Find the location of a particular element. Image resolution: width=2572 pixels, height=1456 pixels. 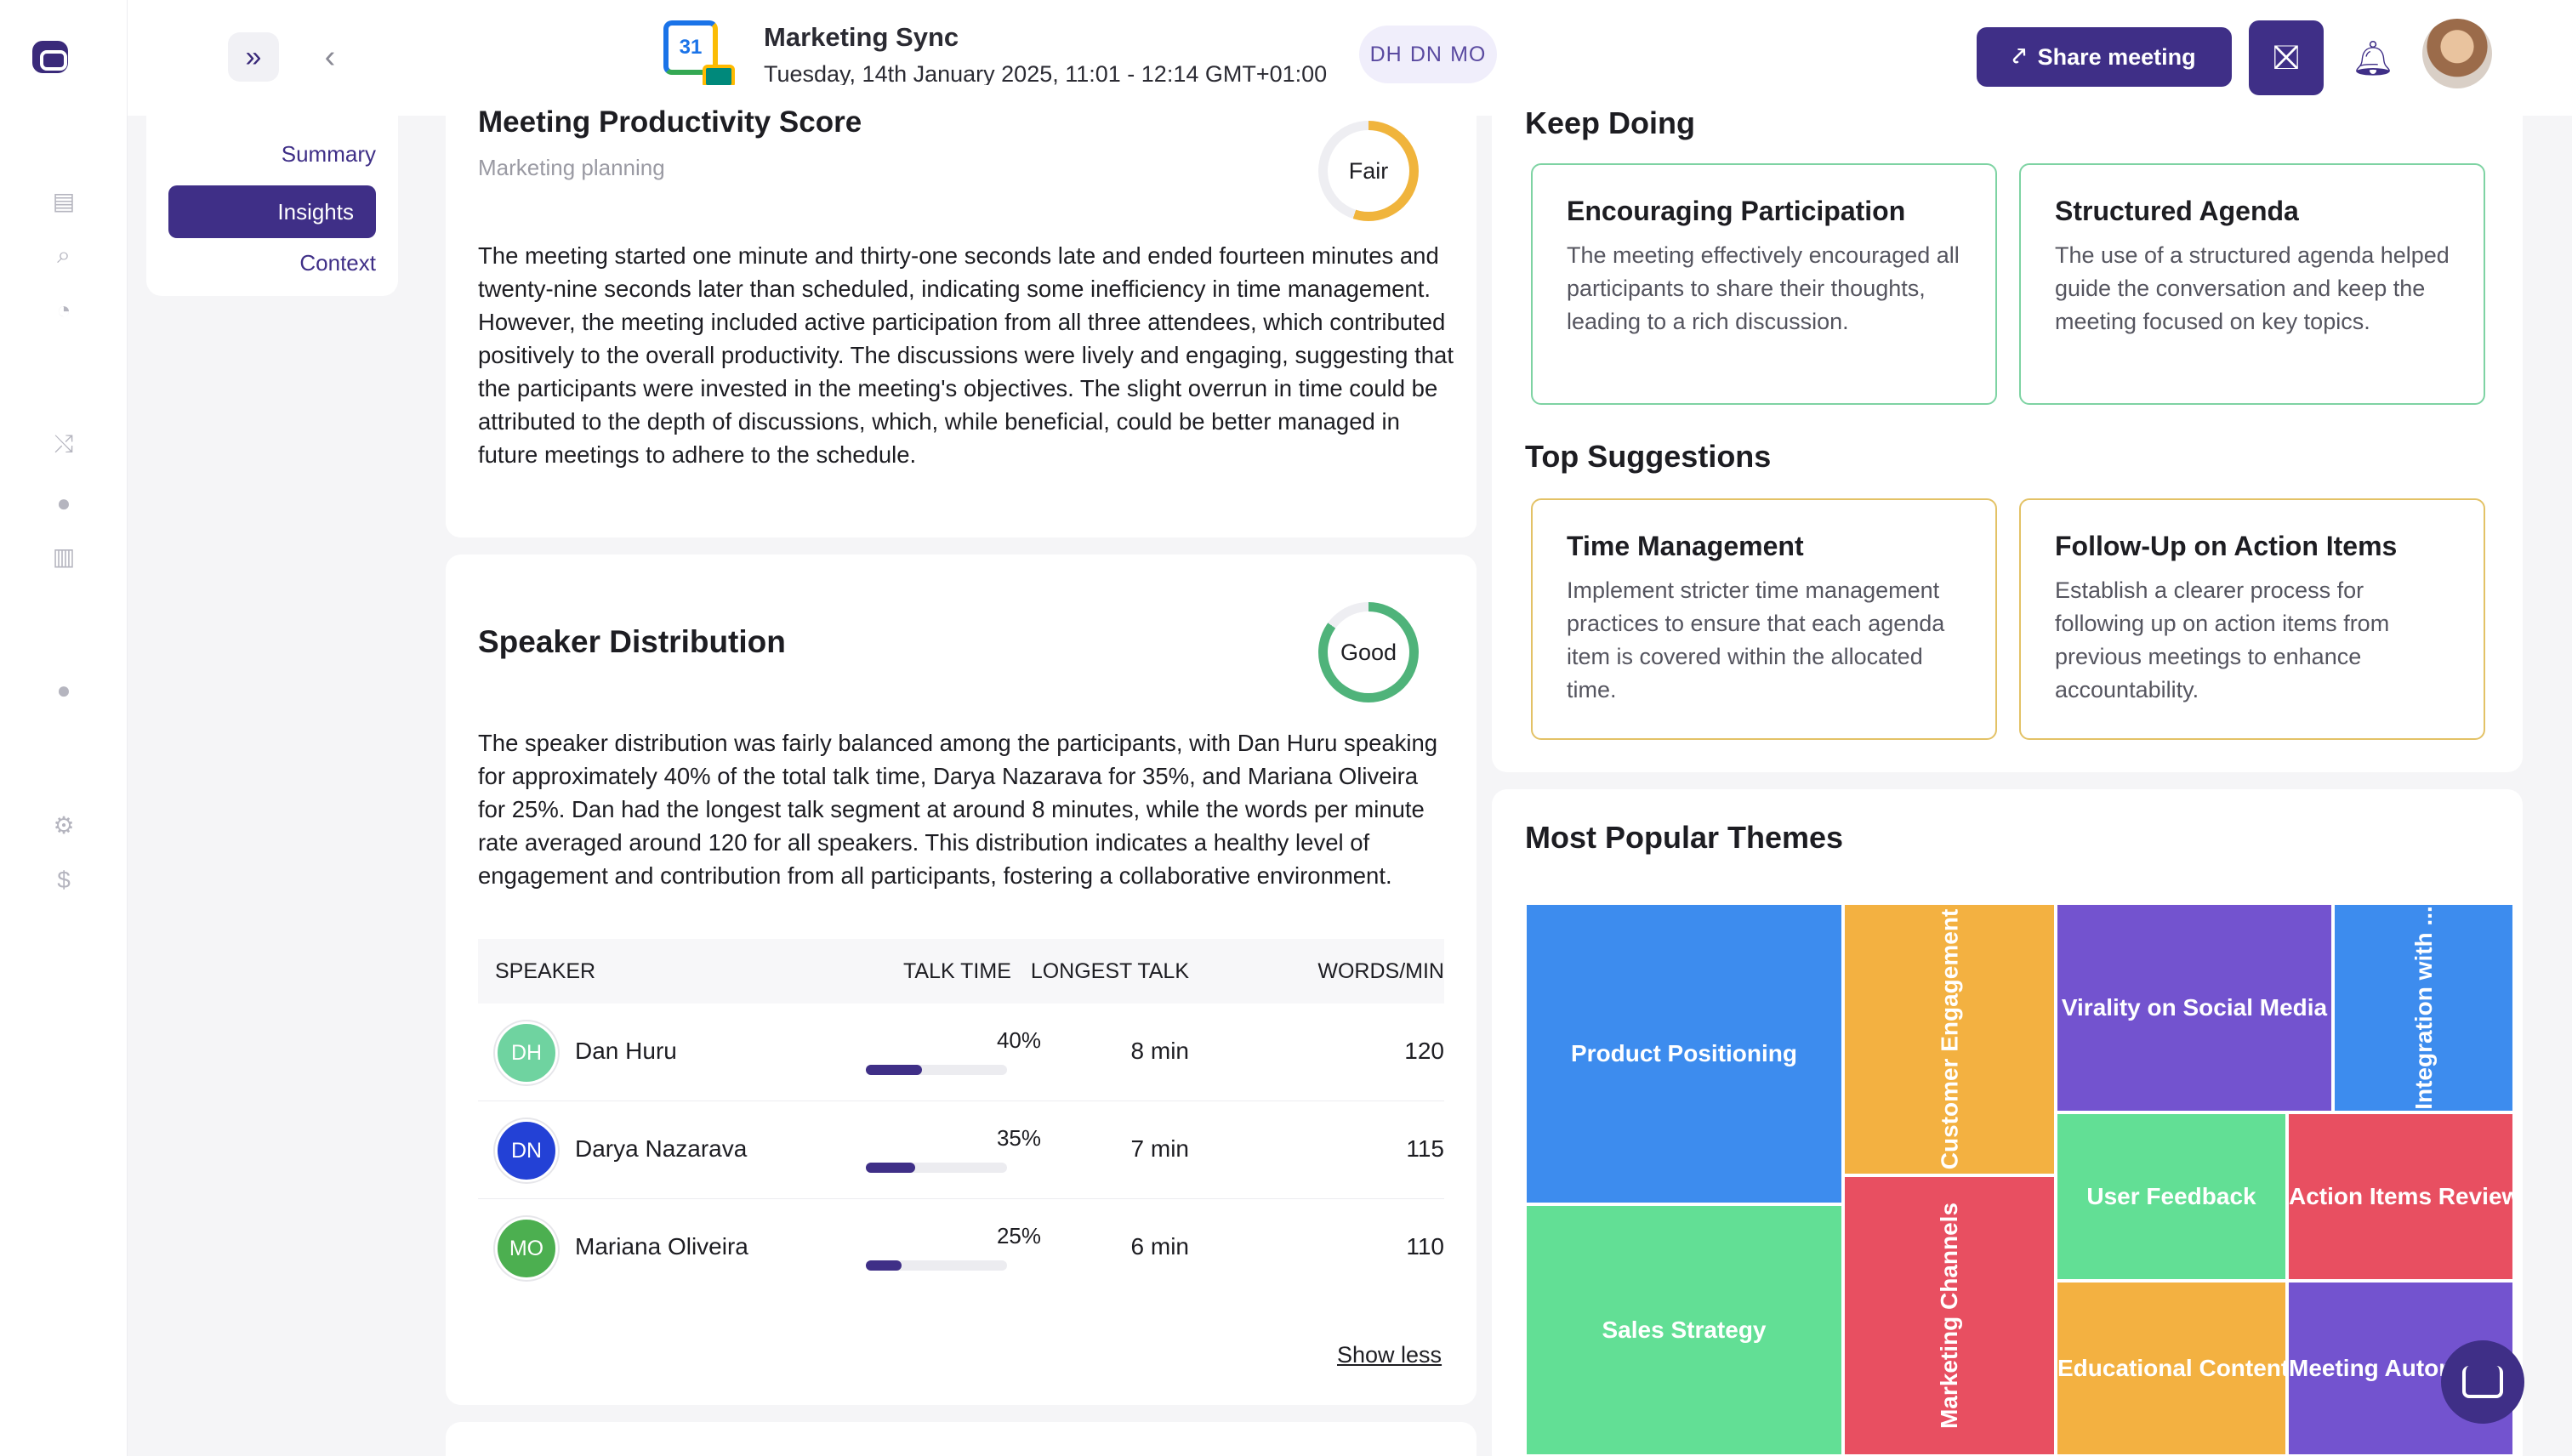

longest-talk: 6 min is located at coordinates (1160, 1246).